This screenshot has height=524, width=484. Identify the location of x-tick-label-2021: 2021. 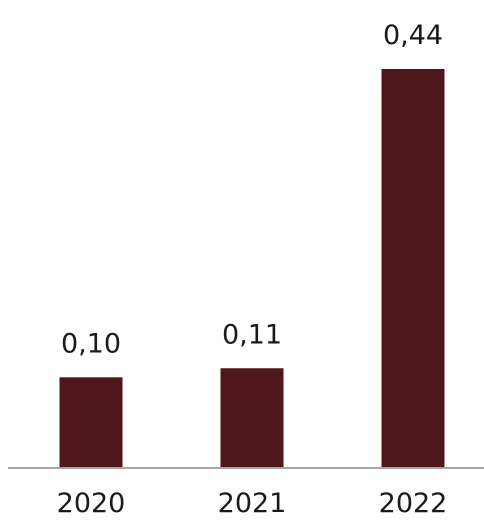
(252, 503).